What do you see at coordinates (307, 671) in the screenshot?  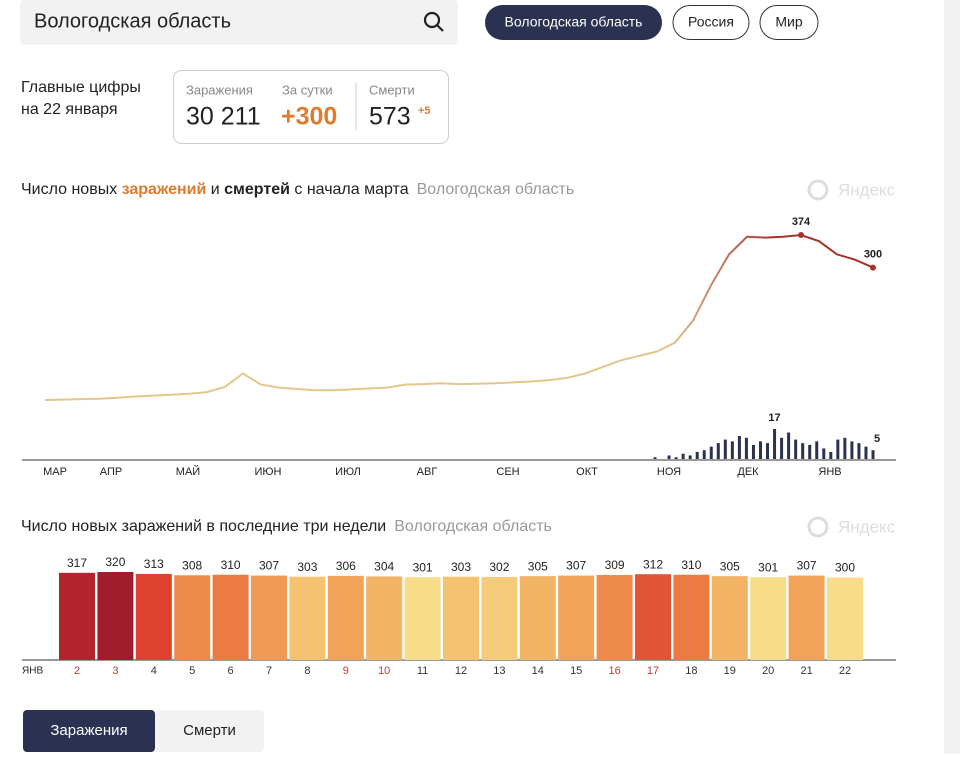 I see `x-tick-label: 8` at bounding box center [307, 671].